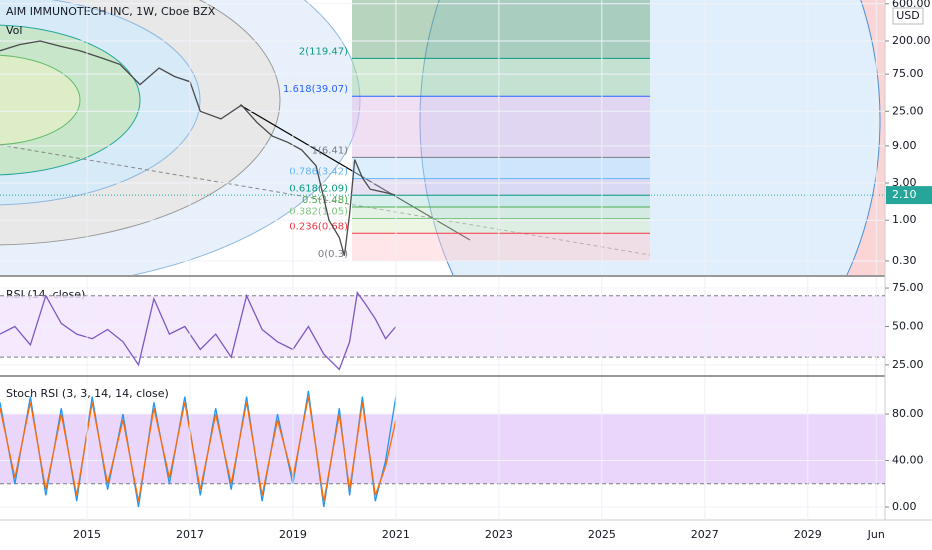  What do you see at coordinates (705, 534) in the screenshot?
I see `x-tick-label: 2027` at bounding box center [705, 534].